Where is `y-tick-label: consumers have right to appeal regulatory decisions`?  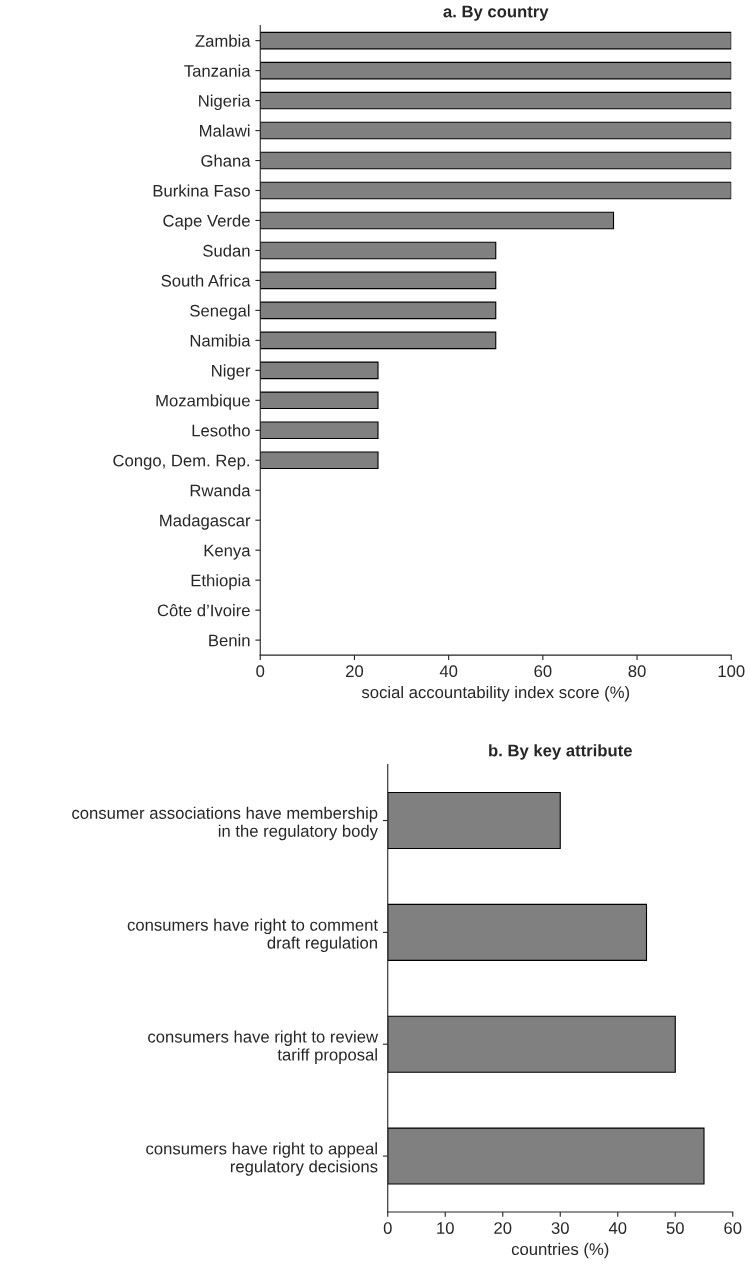
y-tick-label: consumers have right to appeal regulatory decisions is located at coordinates (262, 1159).